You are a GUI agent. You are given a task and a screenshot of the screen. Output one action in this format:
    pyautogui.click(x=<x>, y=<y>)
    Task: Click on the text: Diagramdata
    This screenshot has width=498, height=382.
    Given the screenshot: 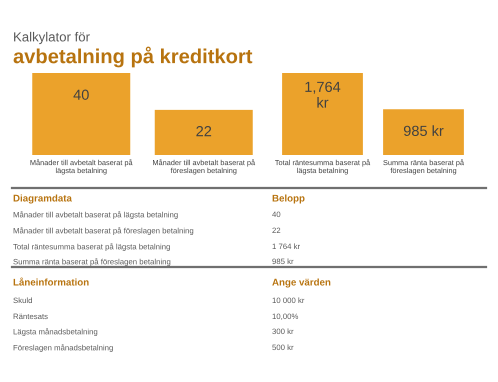 What is the action you would take?
    pyautogui.click(x=43, y=199)
    